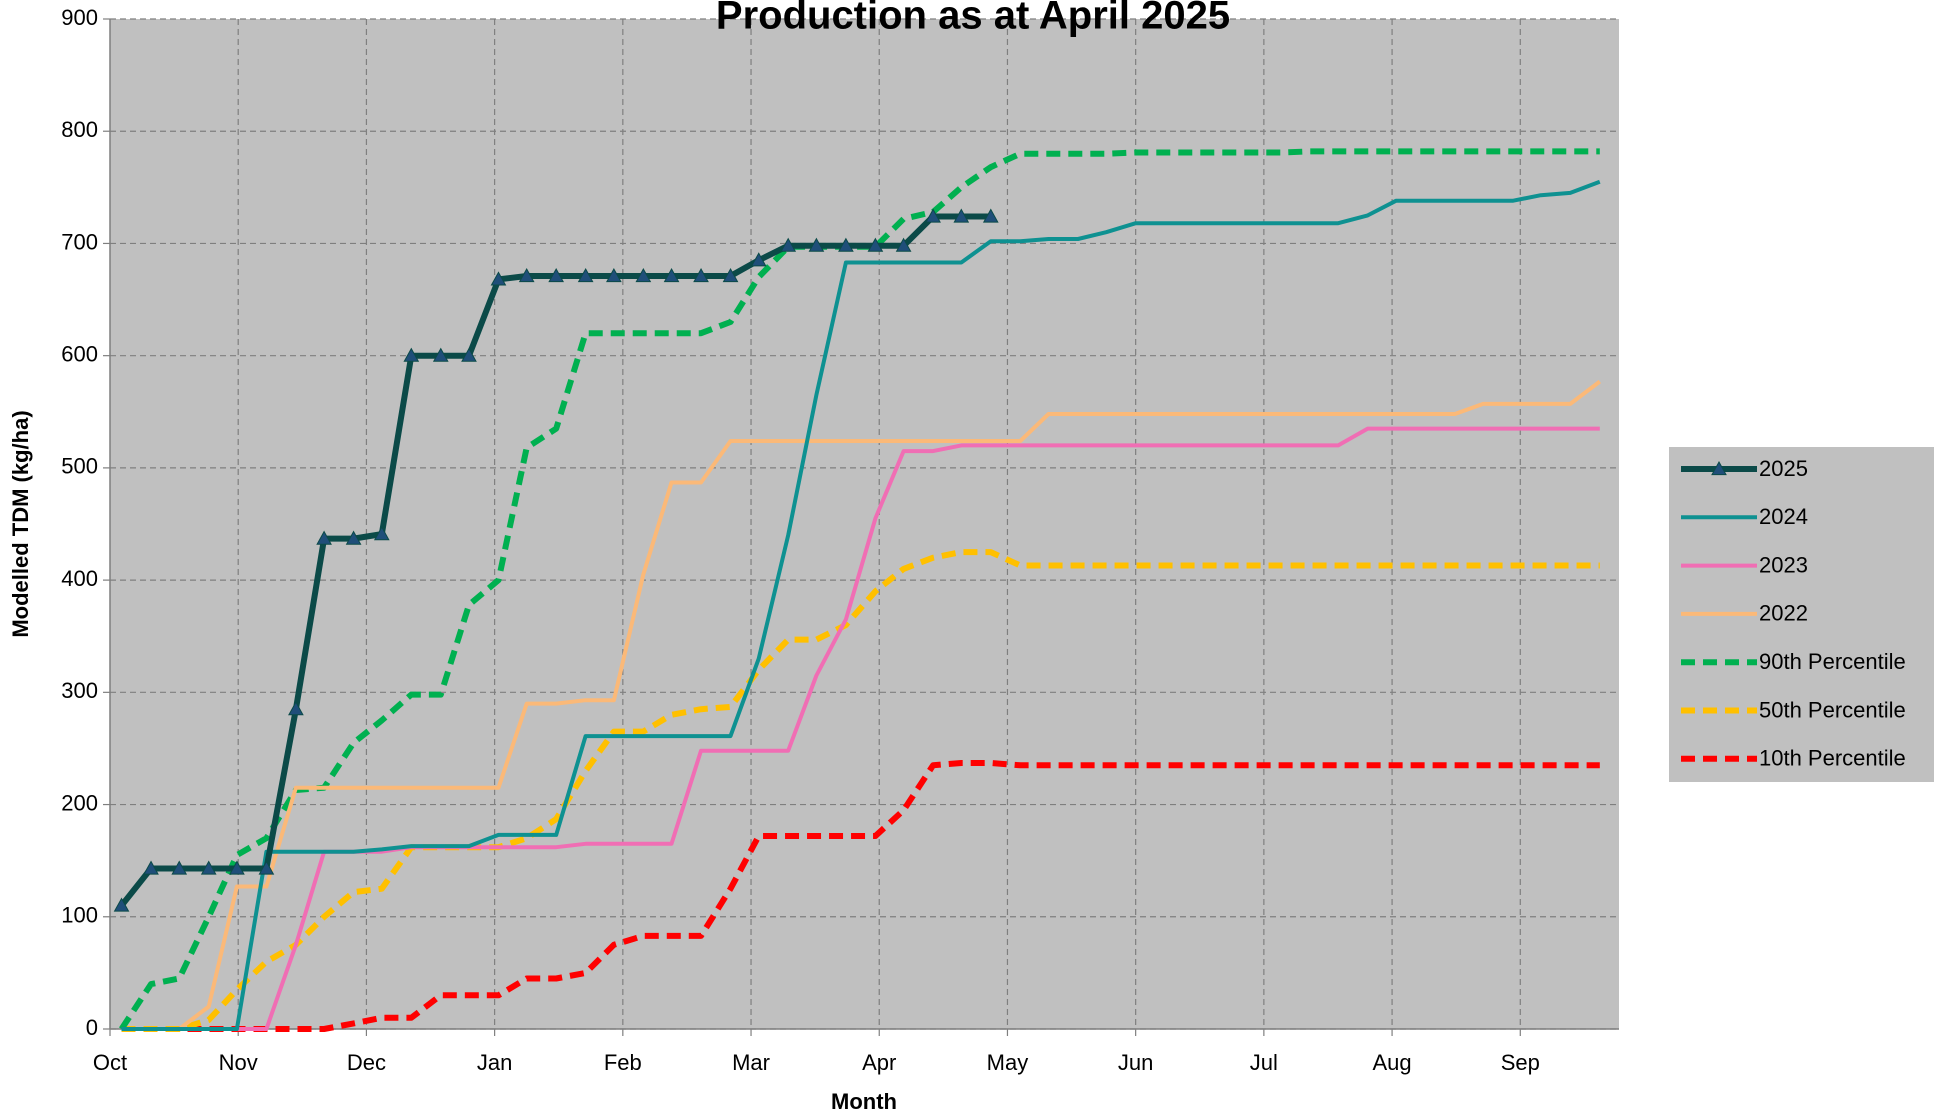  I want to click on x-tick-label: Mar, so click(751, 1062).